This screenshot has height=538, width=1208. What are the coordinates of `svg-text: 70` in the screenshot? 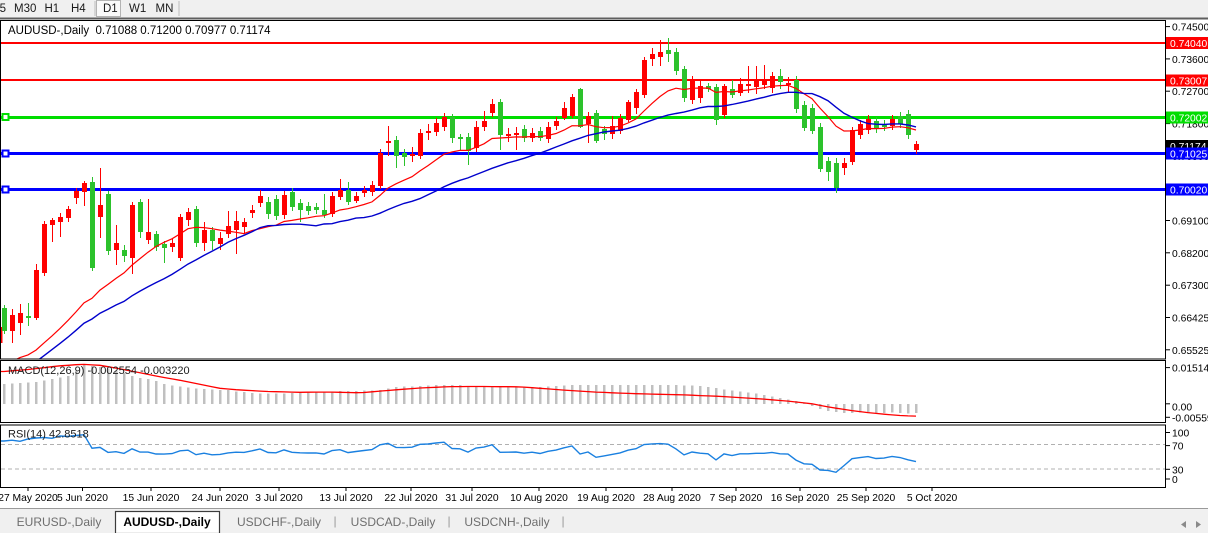 It's located at (1178, 447).